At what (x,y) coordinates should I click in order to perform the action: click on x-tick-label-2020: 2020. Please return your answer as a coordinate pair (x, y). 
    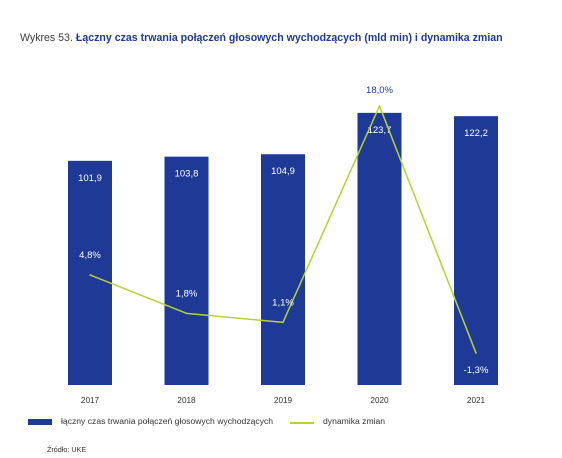
    Looking at the image, I should click on (379, 400).